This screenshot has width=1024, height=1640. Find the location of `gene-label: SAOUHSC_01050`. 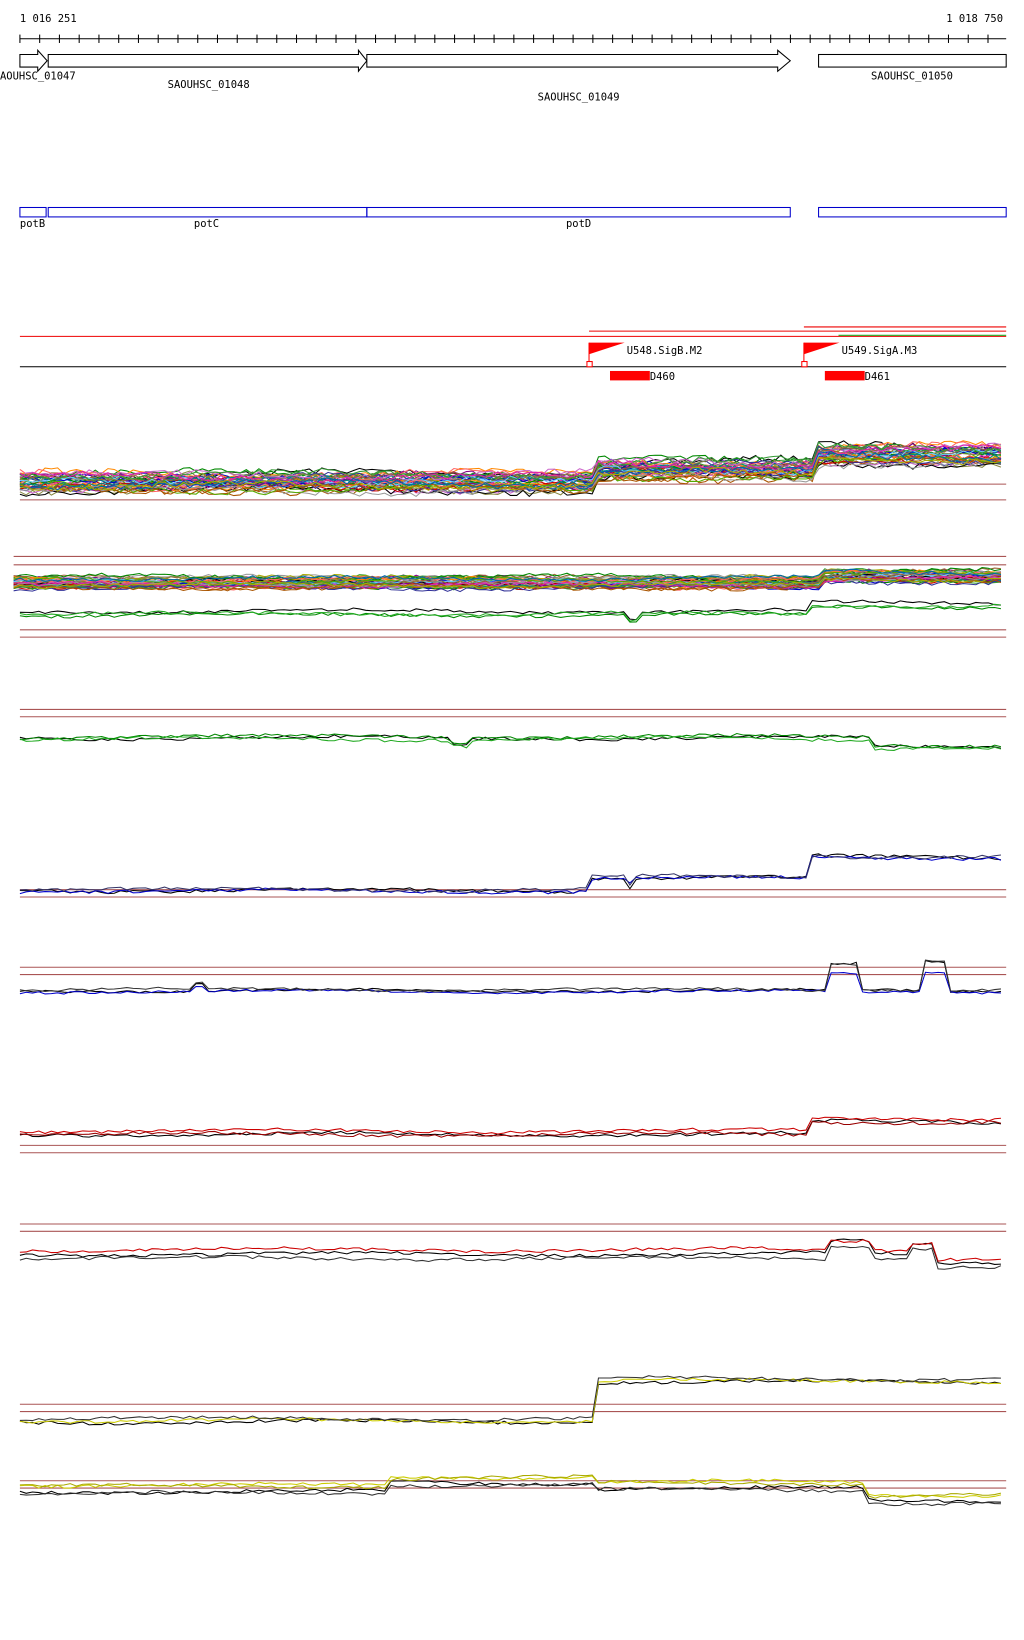

gene-label: SAOUHSC_01050 is located at coordinates (912, 76).